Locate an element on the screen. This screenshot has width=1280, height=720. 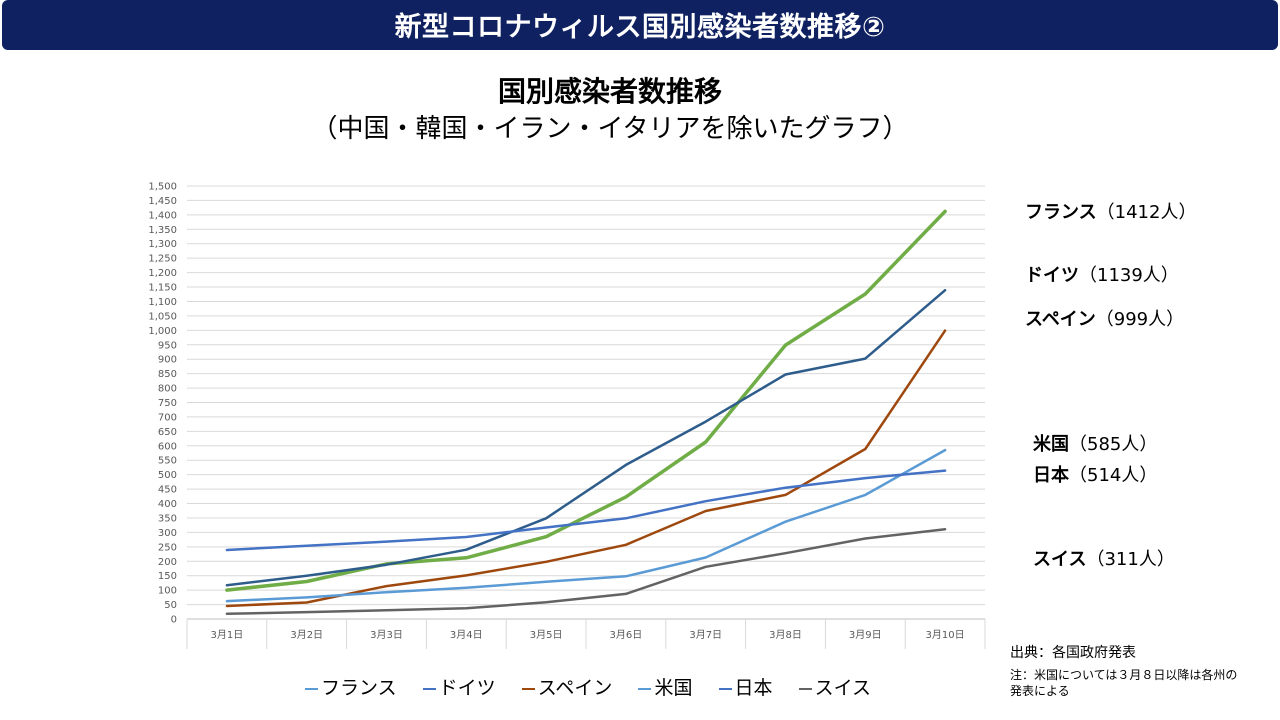
y-tick-label: 0 is located at coordinates (174, 620).